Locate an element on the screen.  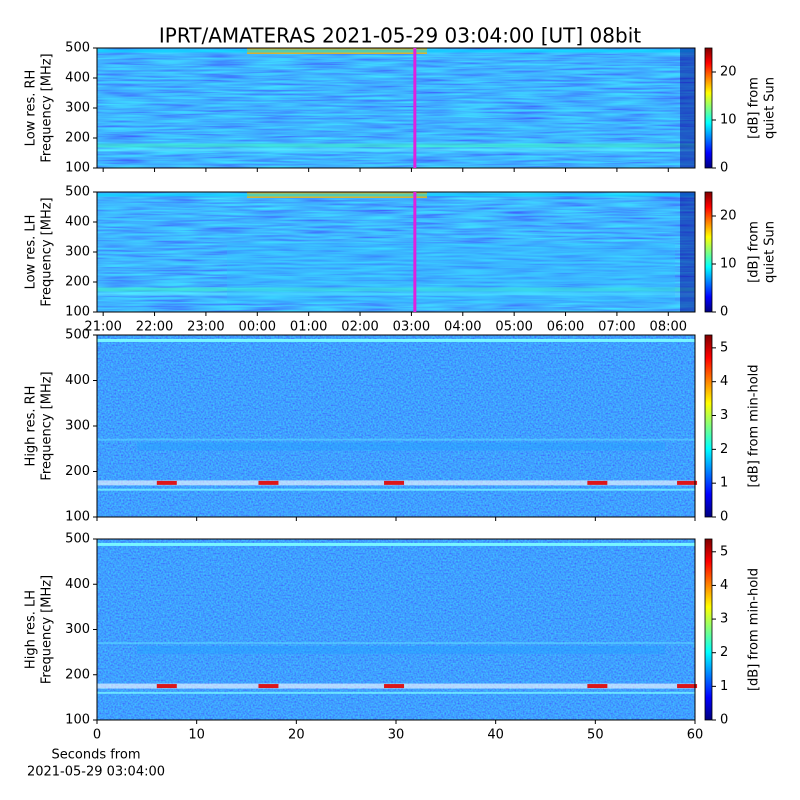
x-tick-label: 10 is located at coordinates (196, 735).